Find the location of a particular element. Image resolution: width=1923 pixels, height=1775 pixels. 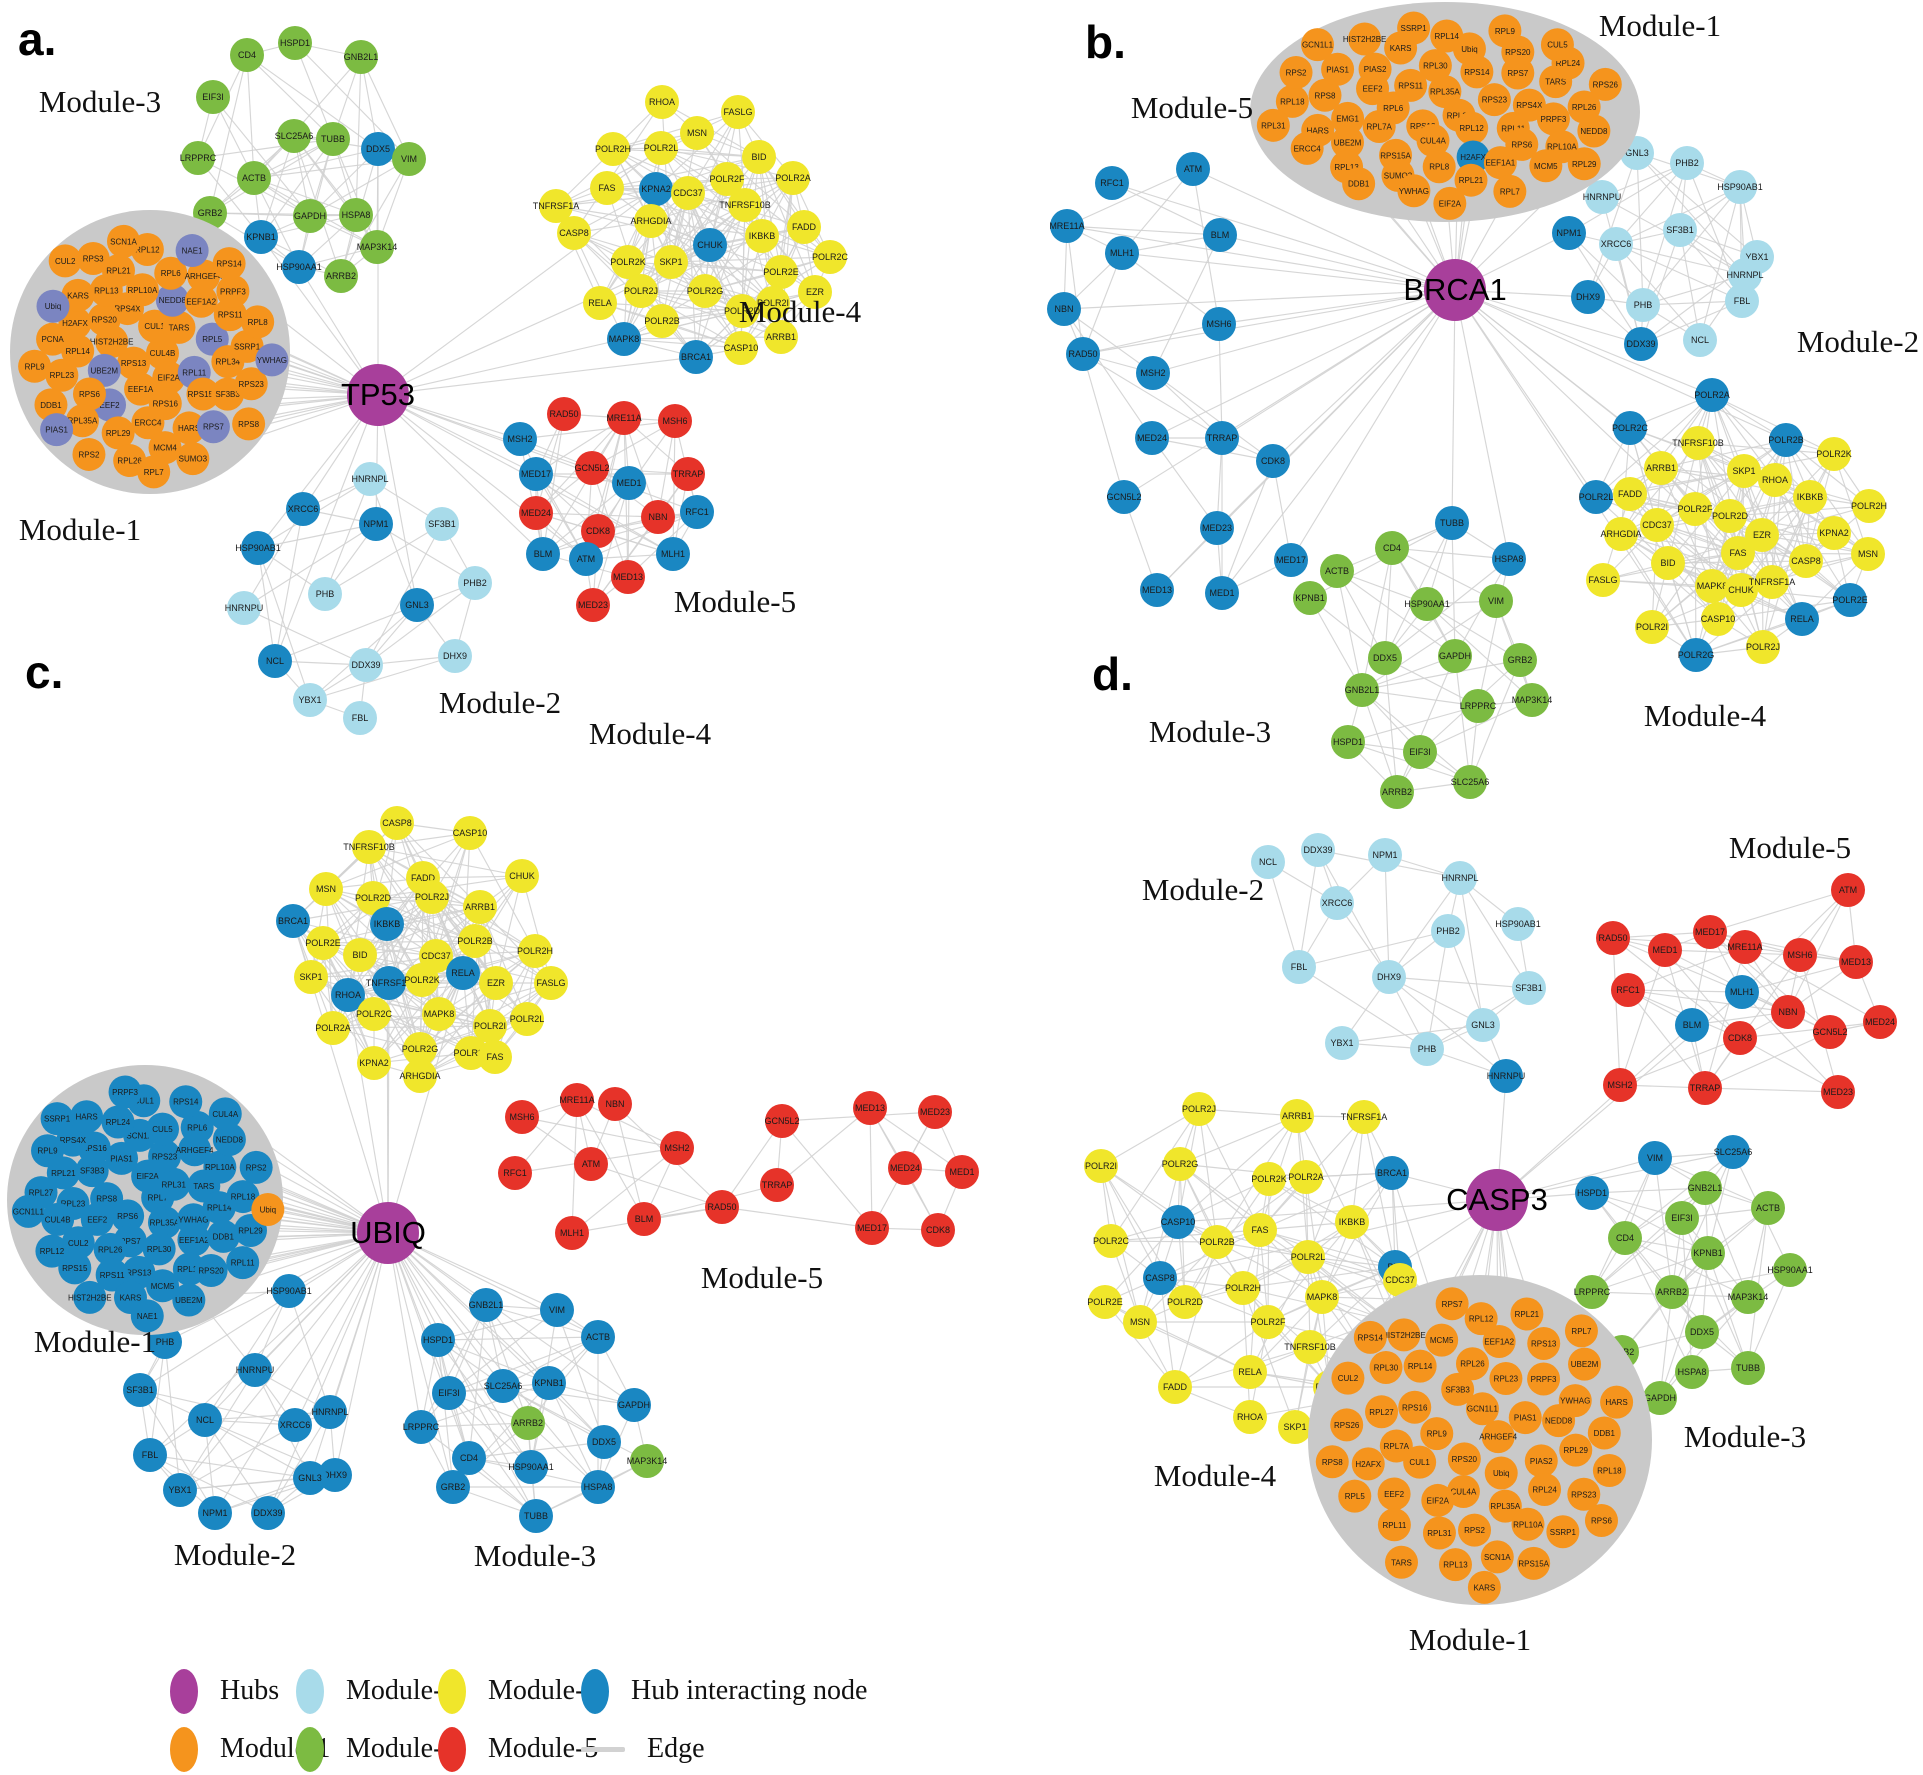

node-a-LRPPRC: LRPPRC is located at coordinates (198, 158).